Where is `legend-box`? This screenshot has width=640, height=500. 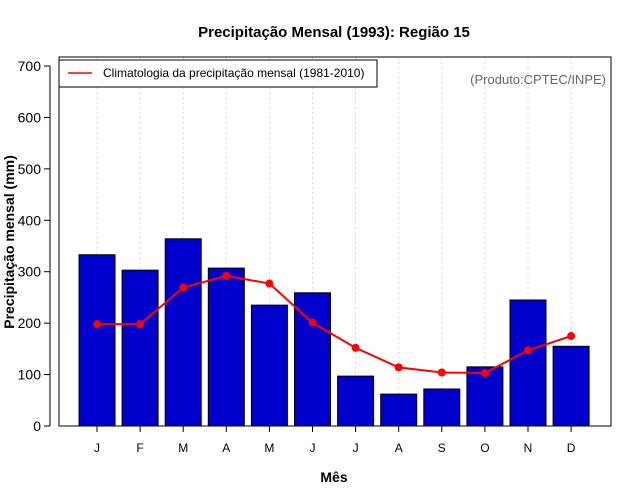 legend-box is located at coordinates (218, 73).